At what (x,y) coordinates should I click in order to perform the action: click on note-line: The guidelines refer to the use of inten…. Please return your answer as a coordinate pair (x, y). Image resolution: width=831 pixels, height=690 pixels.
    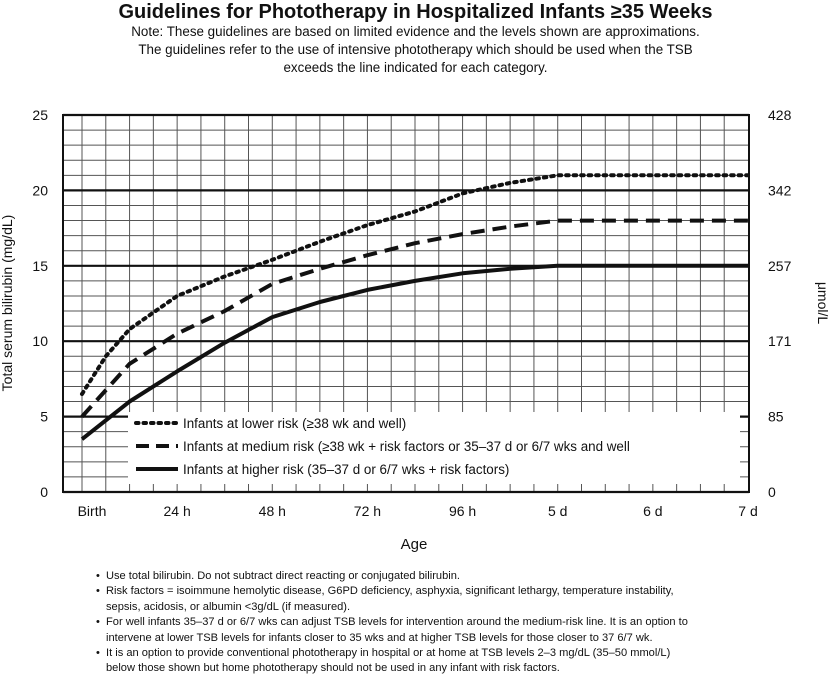
    Looking at the image, I should click on (415, 49).